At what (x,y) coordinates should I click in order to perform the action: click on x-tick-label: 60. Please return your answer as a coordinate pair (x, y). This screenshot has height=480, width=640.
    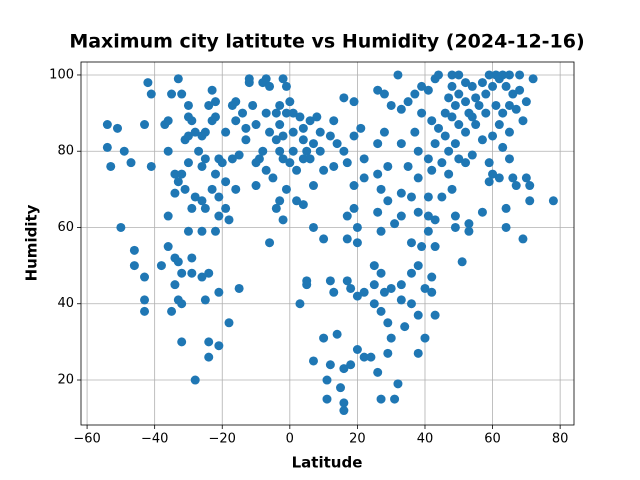
    Looking at the image, I should click on (492, 439).